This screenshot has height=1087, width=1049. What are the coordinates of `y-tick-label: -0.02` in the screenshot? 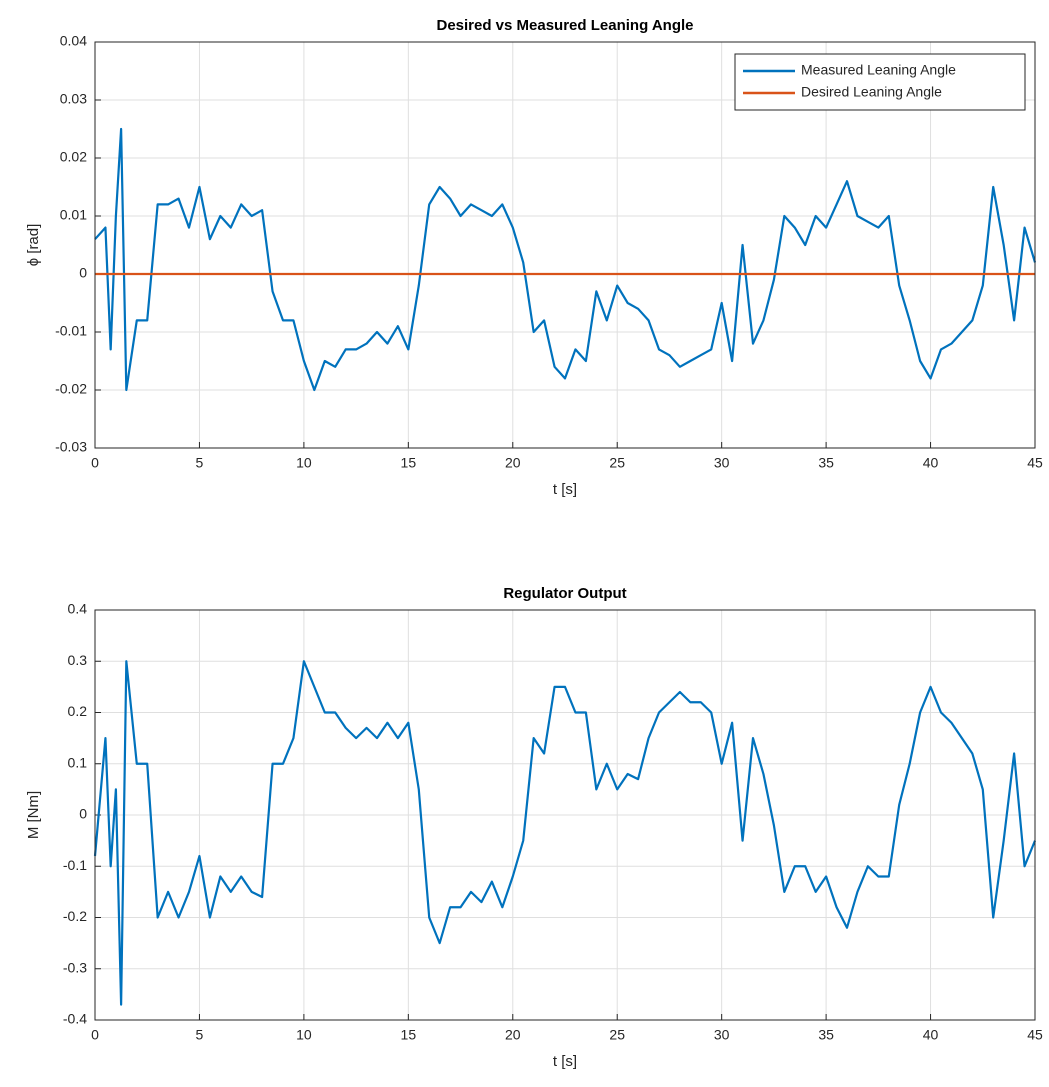 It's located at (71, 389).